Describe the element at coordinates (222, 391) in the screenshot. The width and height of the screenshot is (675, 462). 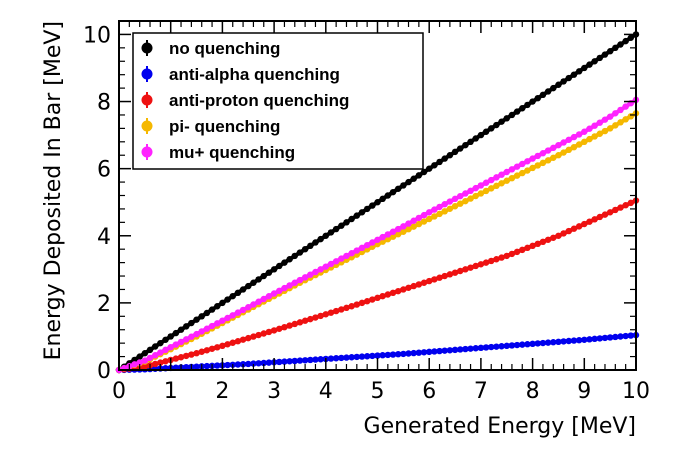
I see `x-tick-label: 2` at that location.